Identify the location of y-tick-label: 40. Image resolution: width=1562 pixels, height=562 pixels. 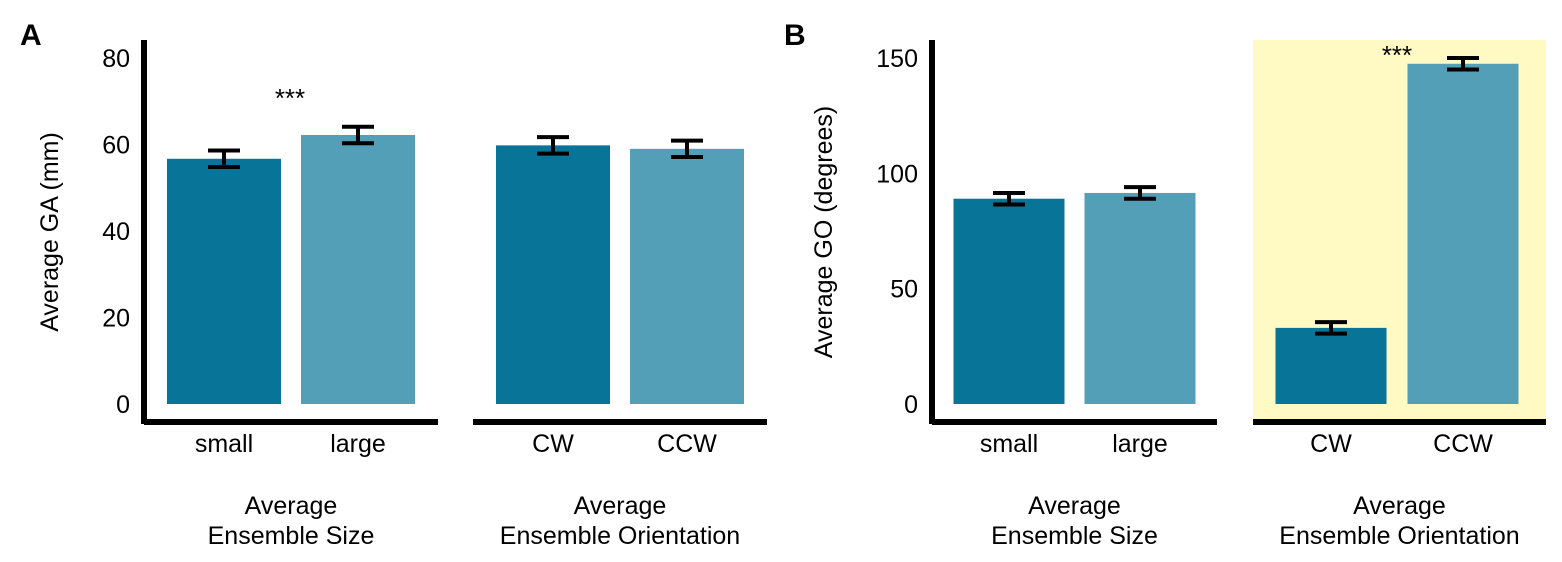
(116, 232).